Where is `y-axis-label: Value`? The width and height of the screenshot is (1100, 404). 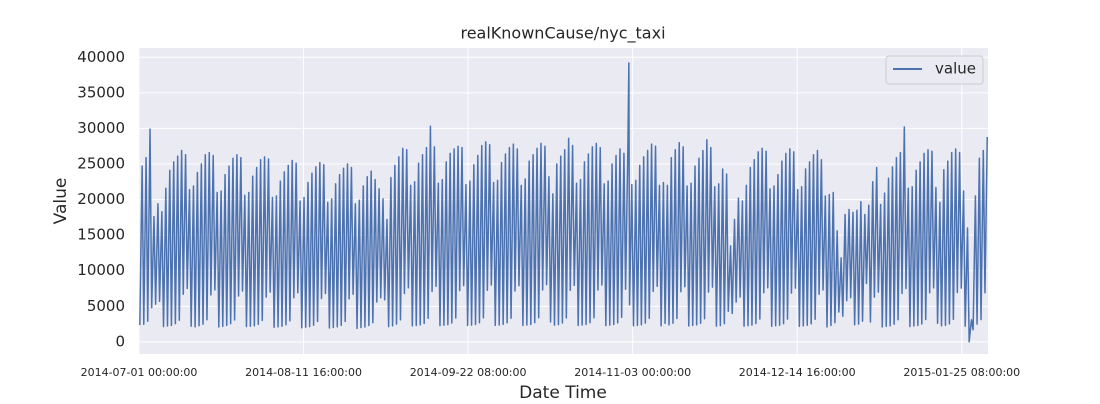
y-axis-label: Value is located at coordinates (61, 201).